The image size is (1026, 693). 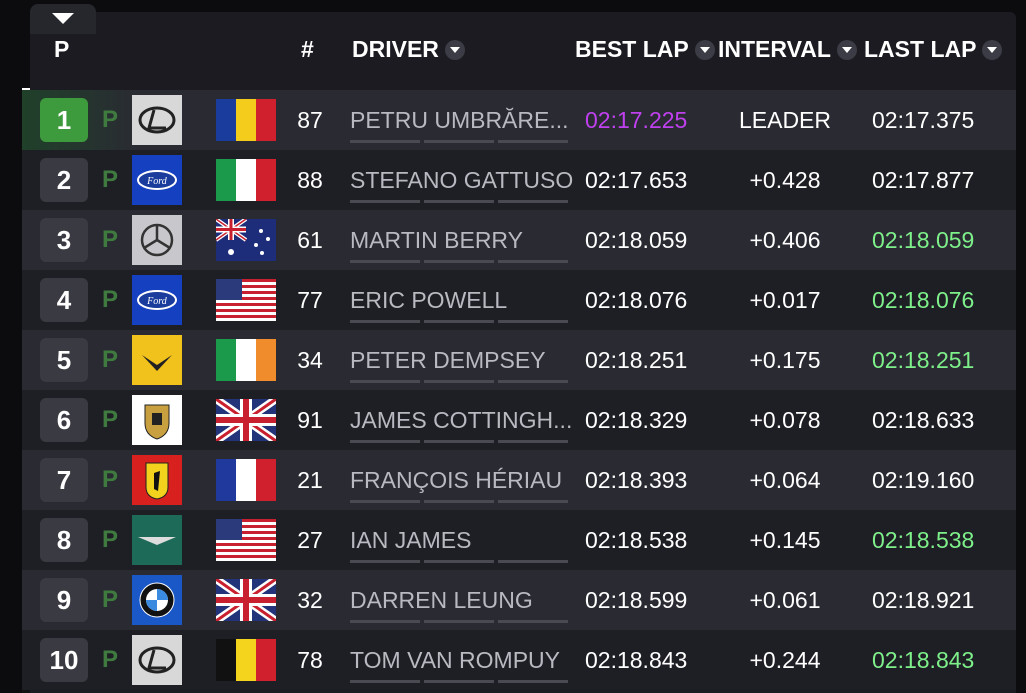 What do you see at coordinates (310, 120) in the screenshot?
I see `car-number: 87` at bounding box center [310, 120].